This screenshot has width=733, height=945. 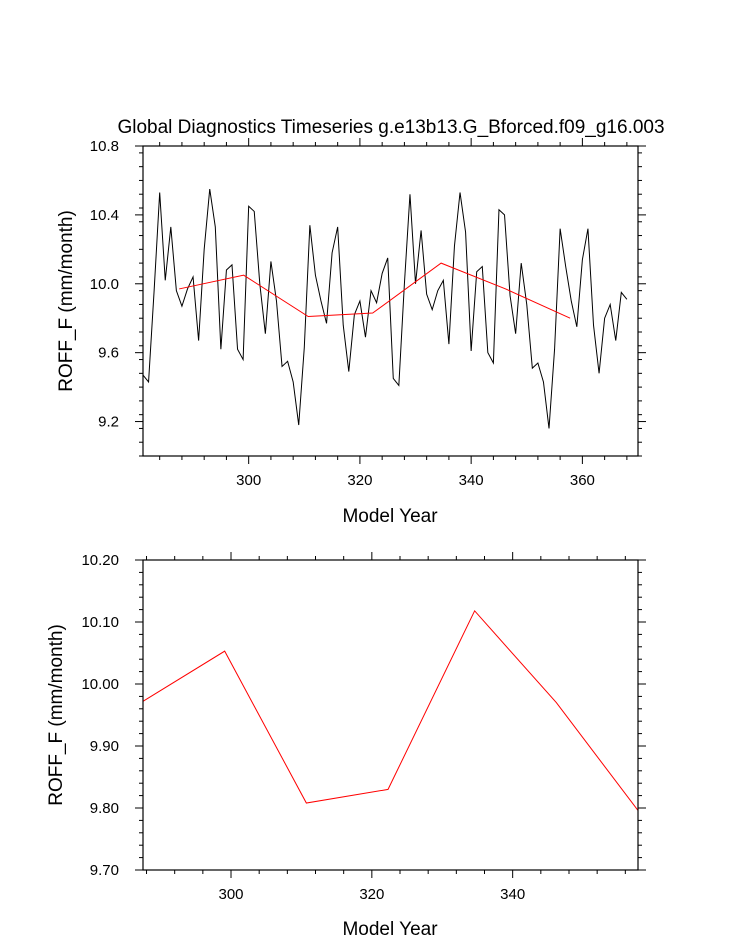 I want to click on top-x-axis-label: Model Year, so click(x=390, y=516).